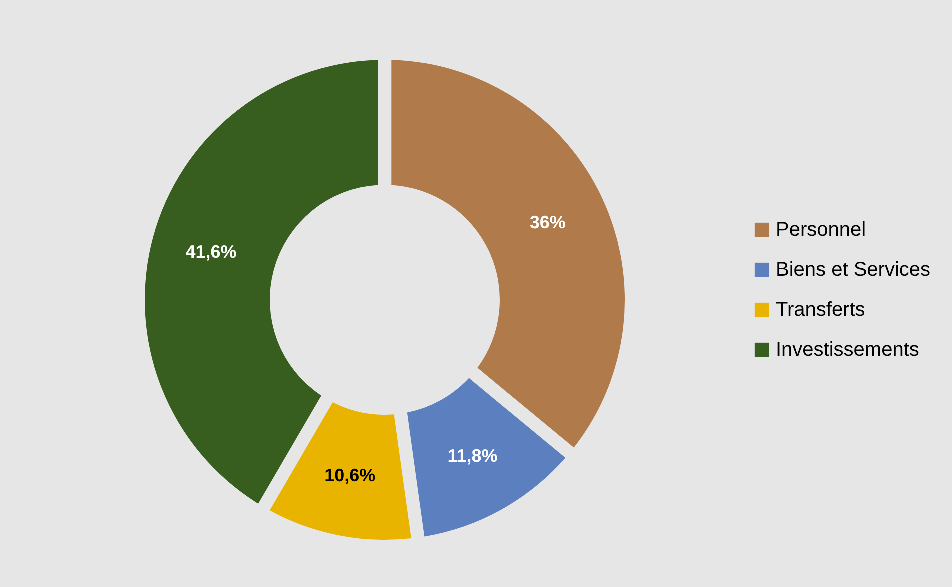 This screenshot has height=587, width=952. I want to click on legend-label: Transferts, so click(821, 310).